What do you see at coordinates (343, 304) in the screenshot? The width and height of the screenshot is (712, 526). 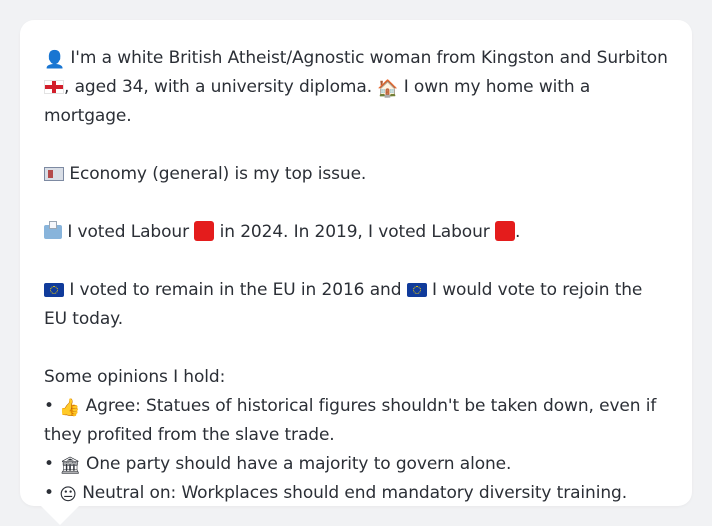 I see `eu-text-b: I would vote to rejoin the EU today.` at bounding box center [343, 304].